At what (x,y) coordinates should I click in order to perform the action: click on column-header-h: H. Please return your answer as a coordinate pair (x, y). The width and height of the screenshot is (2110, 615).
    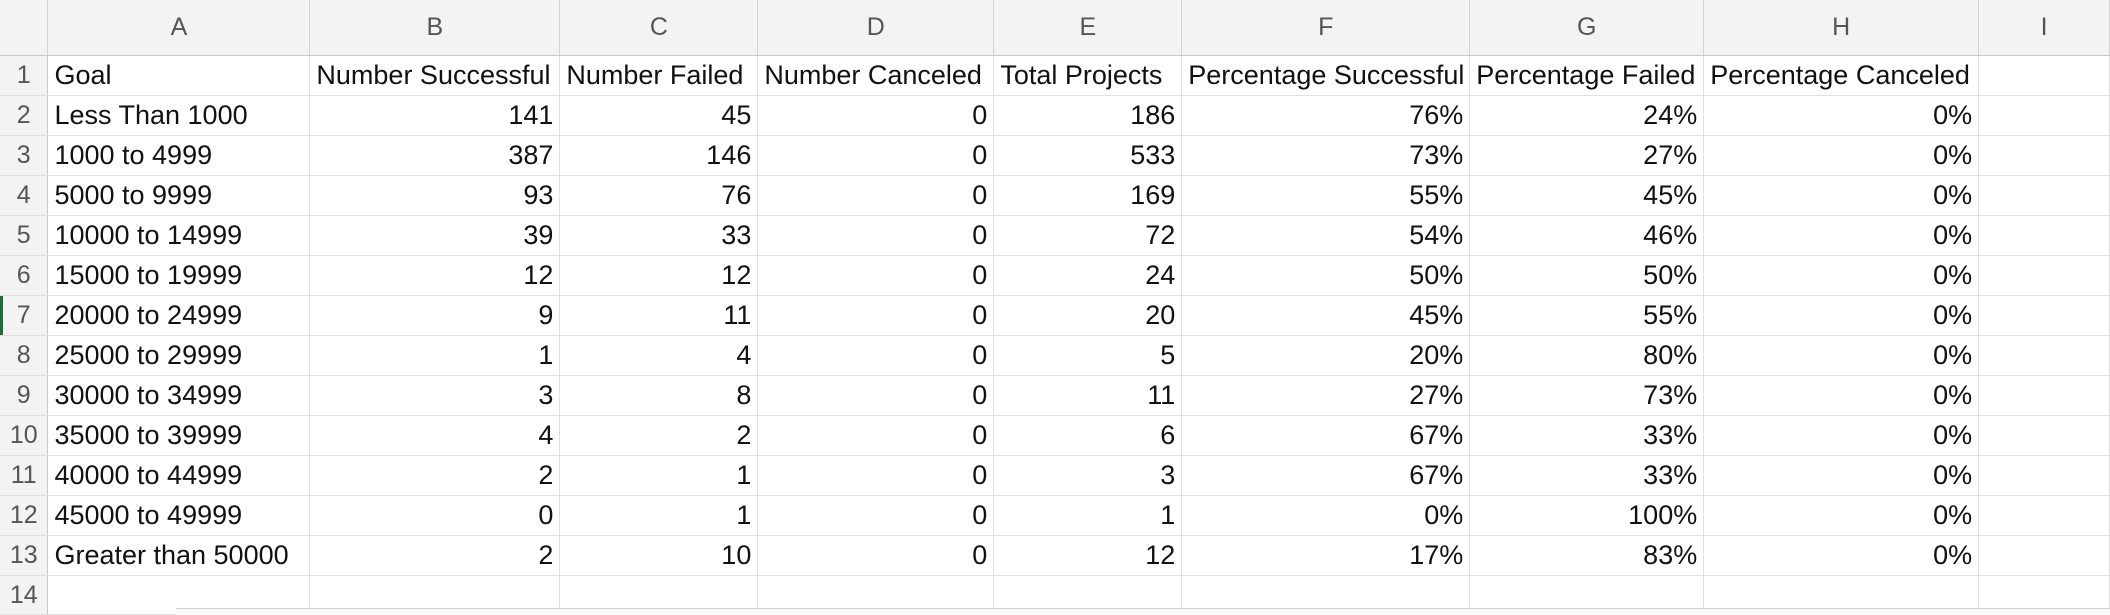
    Looking at the image, I should click on (1841, 28).